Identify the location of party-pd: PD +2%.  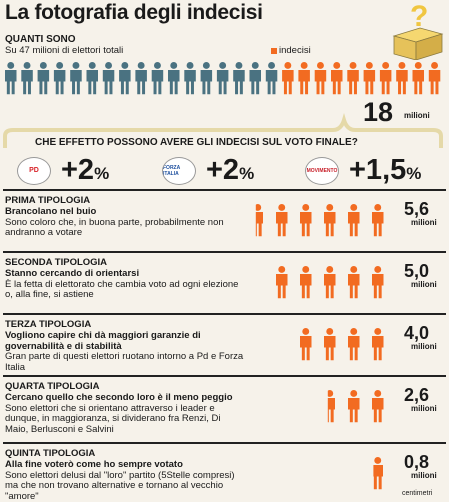
(63, 170).